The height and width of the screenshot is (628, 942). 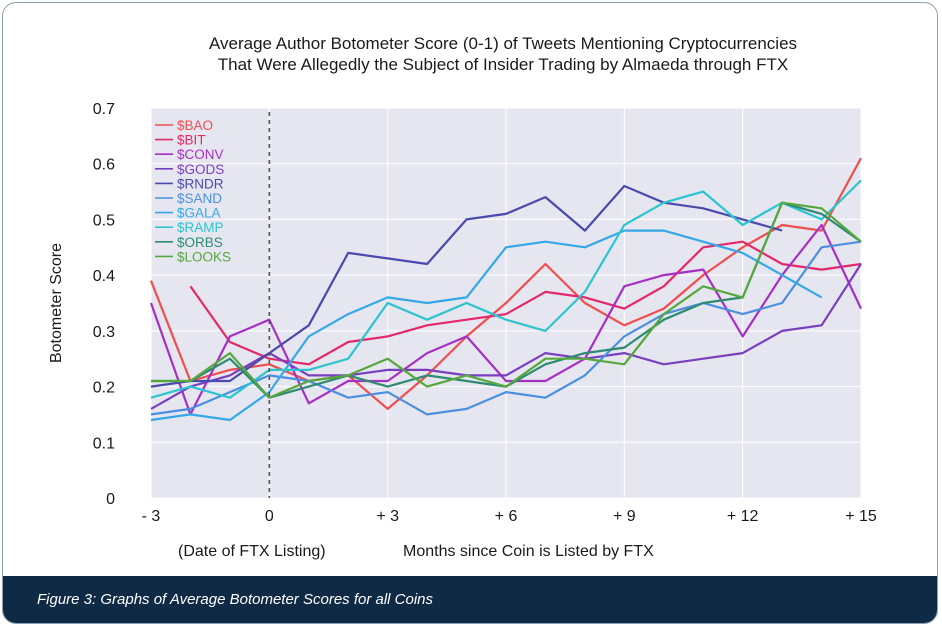 I want to click on y-tick-label: 0.3, so click(x=104, y=332).